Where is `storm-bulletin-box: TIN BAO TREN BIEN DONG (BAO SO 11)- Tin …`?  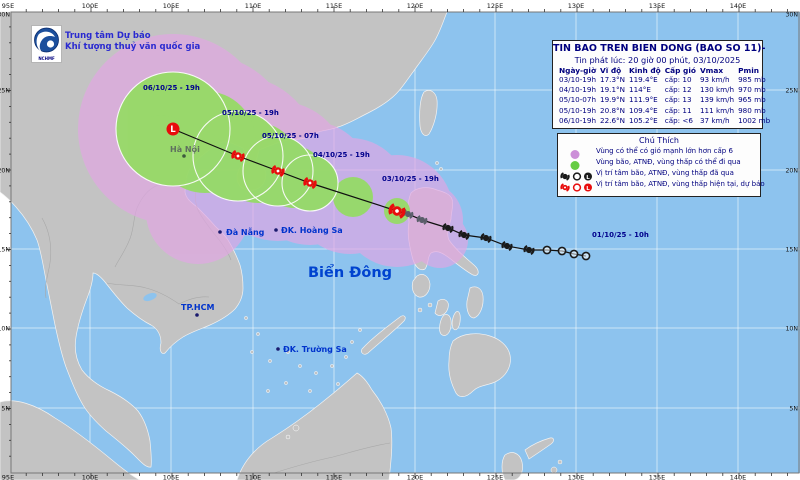 storm-bulletin-box: TIN BAO TREN BIEN DONG (BAO SO 11)- Tin … is located at coordinates (661, 84).